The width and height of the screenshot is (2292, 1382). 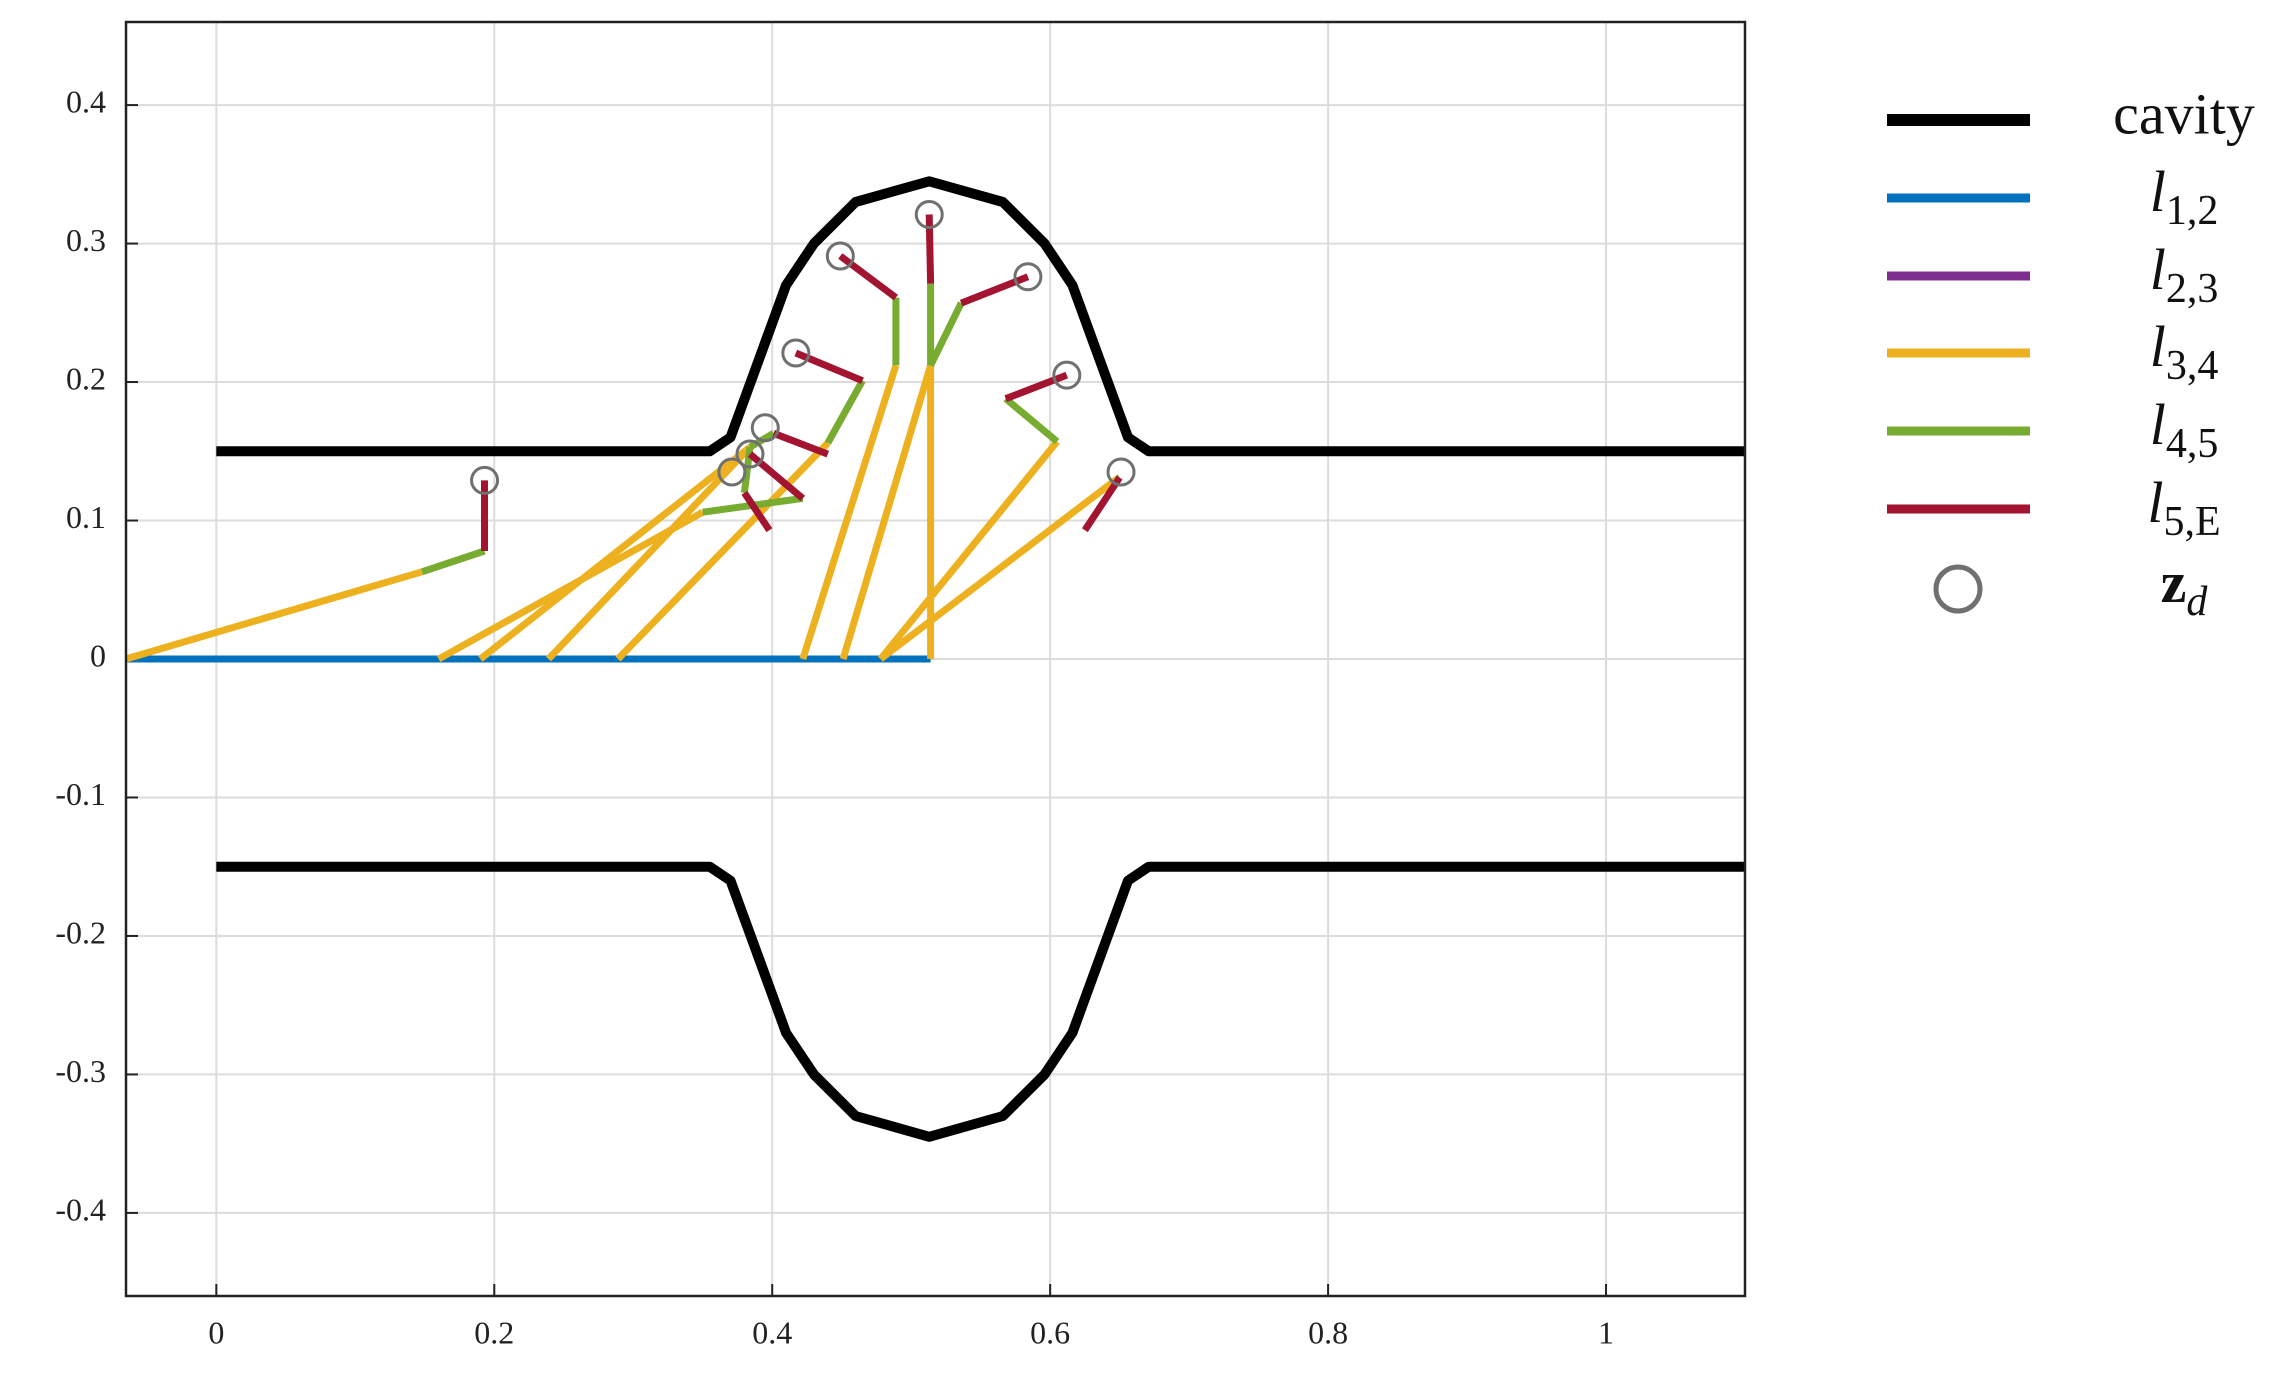 I want to click on legend-label: zd, so click(x=2185, y=587).